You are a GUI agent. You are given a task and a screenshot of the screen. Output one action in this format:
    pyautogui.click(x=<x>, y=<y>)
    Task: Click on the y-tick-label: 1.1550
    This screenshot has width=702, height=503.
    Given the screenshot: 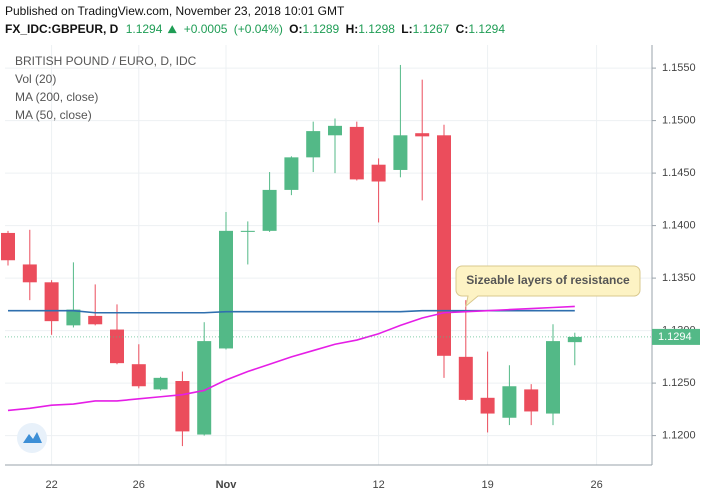 What is the action you would take?
    pyautogui.click(x=679, y=68)
    